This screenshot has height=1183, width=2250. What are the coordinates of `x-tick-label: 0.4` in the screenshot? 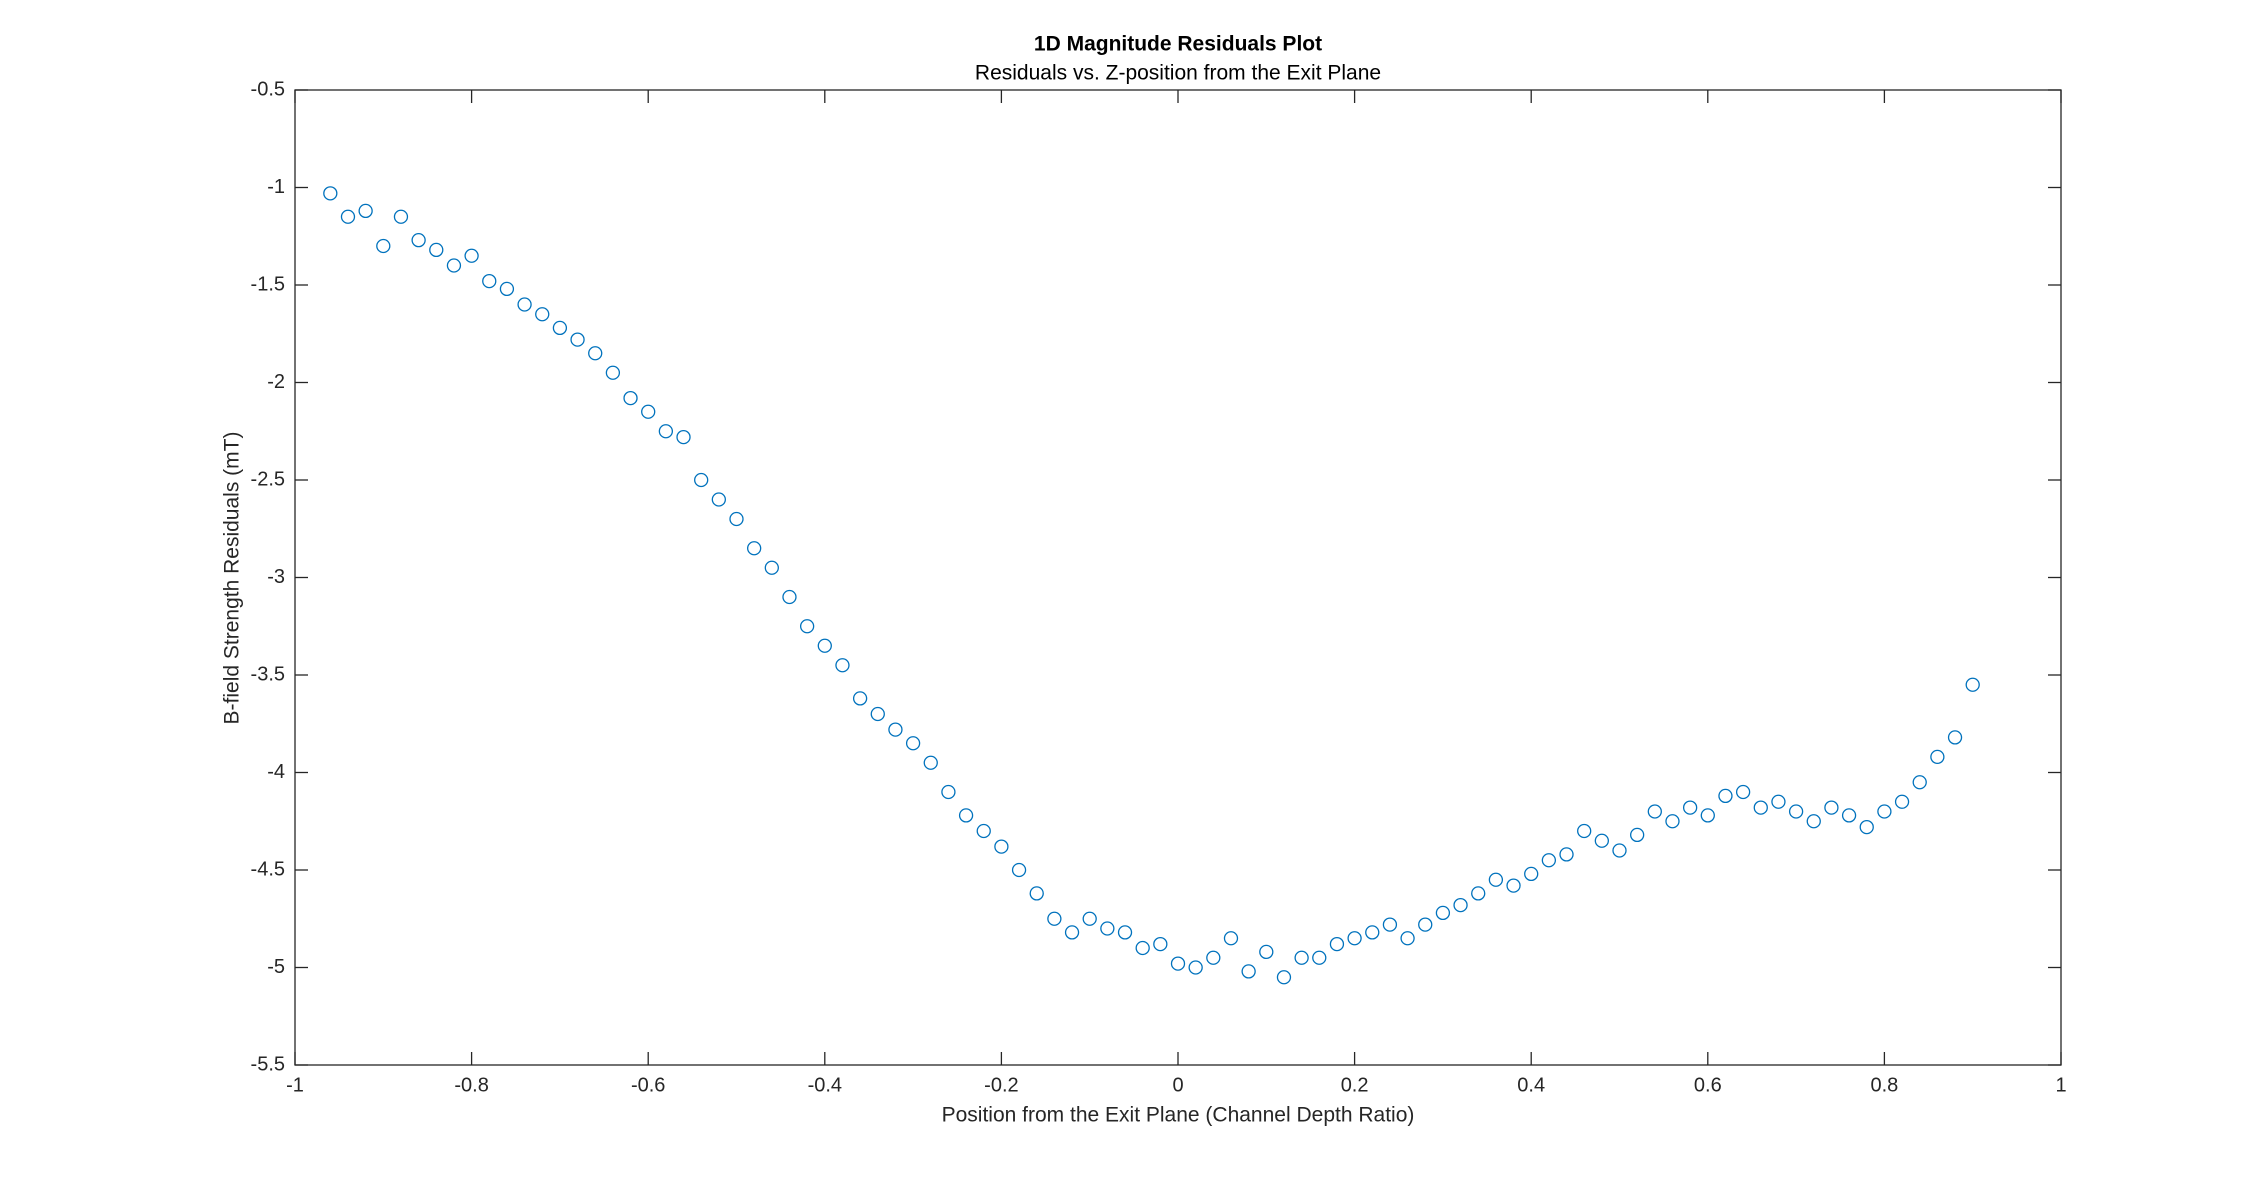 It's located at (1531, 1085).